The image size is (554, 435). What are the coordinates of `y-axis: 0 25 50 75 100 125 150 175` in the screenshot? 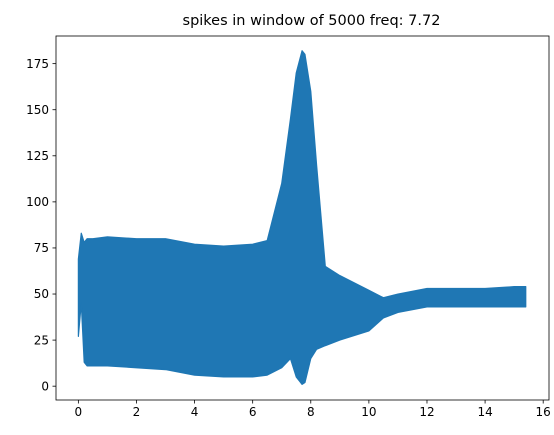 It's located at (41, 225).